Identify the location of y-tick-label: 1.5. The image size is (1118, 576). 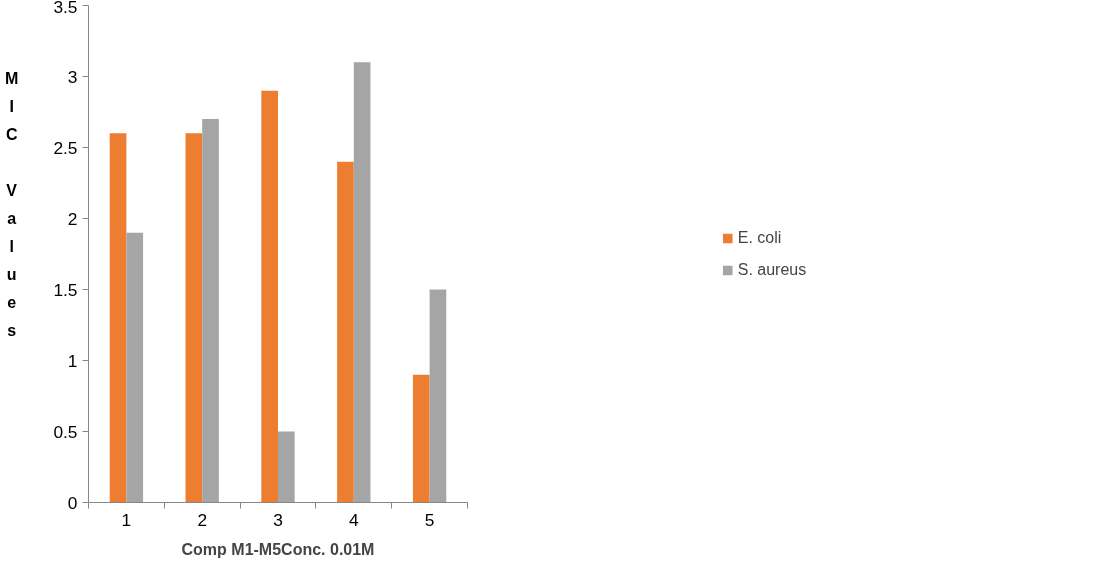
(65, 289).